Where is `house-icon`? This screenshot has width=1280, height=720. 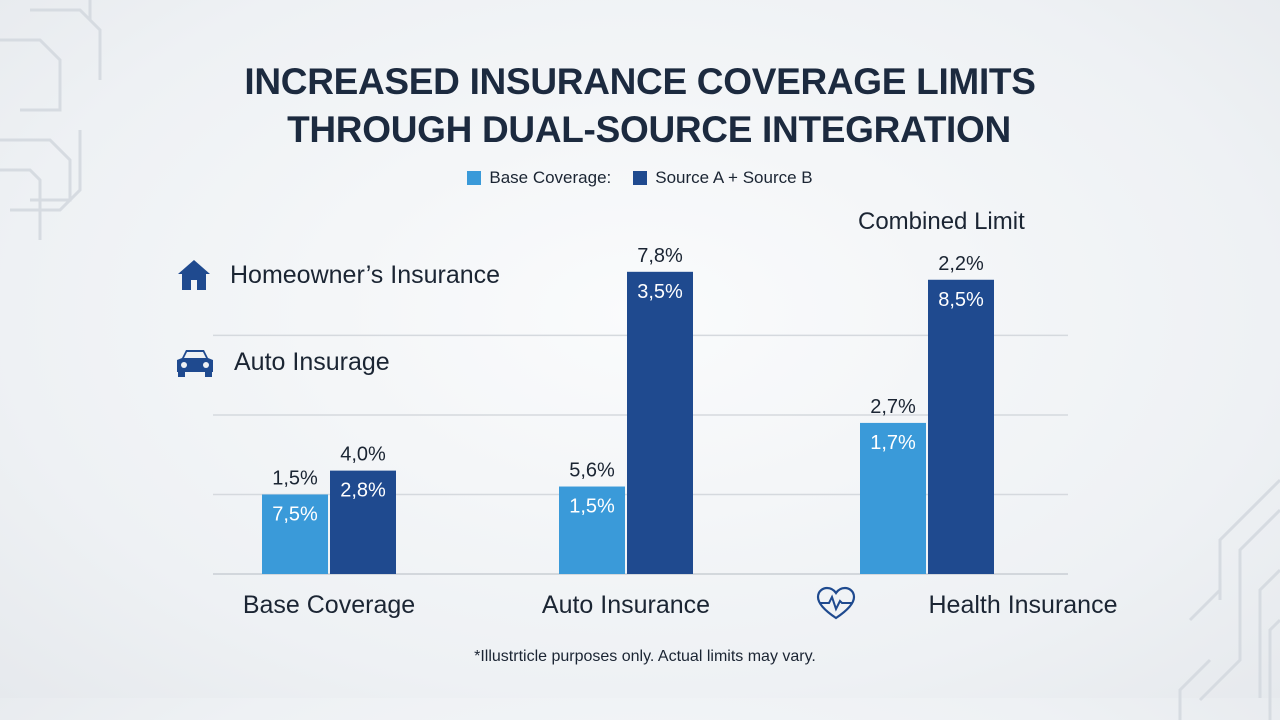
house-icon is located at coordinates (194, 275).